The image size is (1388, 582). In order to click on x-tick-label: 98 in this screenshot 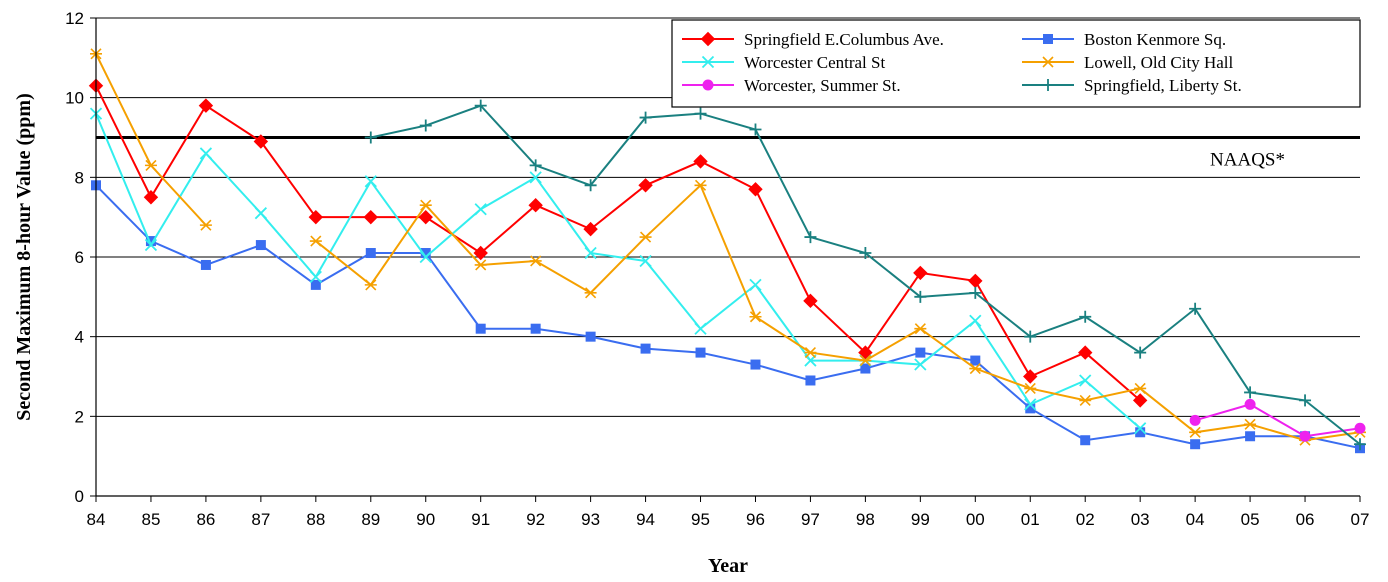, I will do `click(865, 519)`.